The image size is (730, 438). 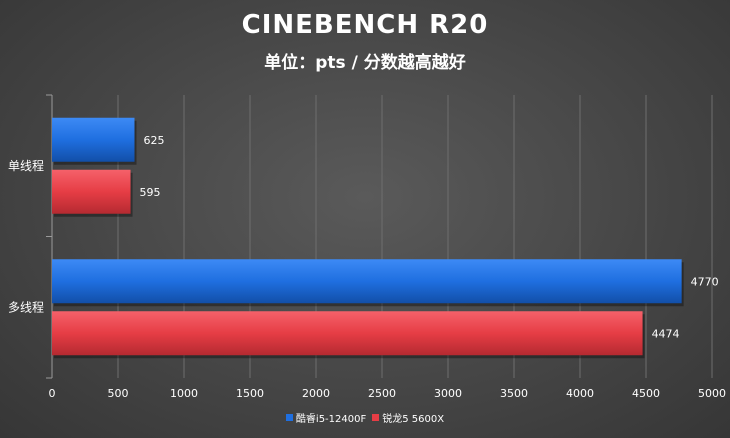 I want to click on data-label: 625, so click(x=154, y=140).